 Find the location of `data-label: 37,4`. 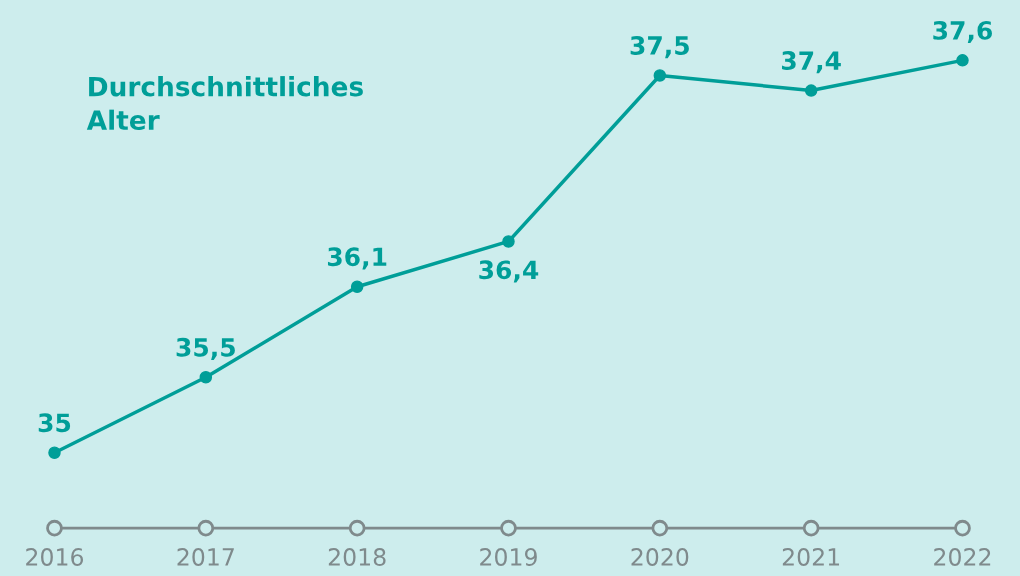

data-label: 37,4 is located at coordinates (811, 62).